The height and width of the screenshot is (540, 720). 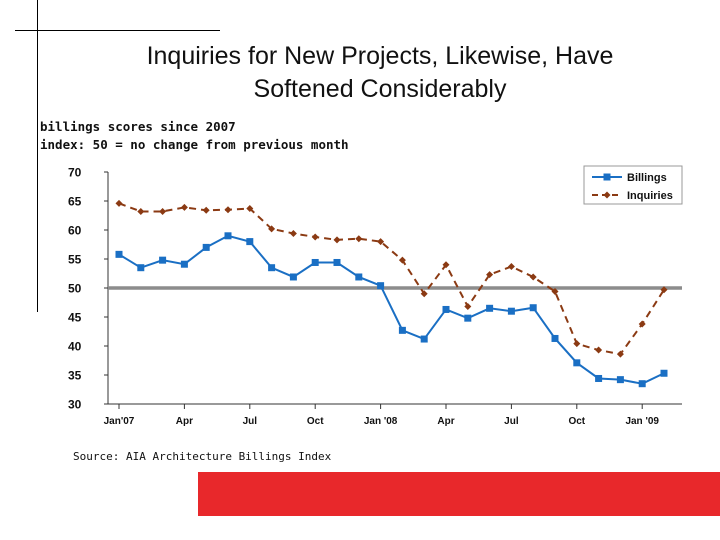 What do you see at coordinates (647, 178) in the screenshot?
I see `legend-label: Billings` at bounding box center [647, 178].